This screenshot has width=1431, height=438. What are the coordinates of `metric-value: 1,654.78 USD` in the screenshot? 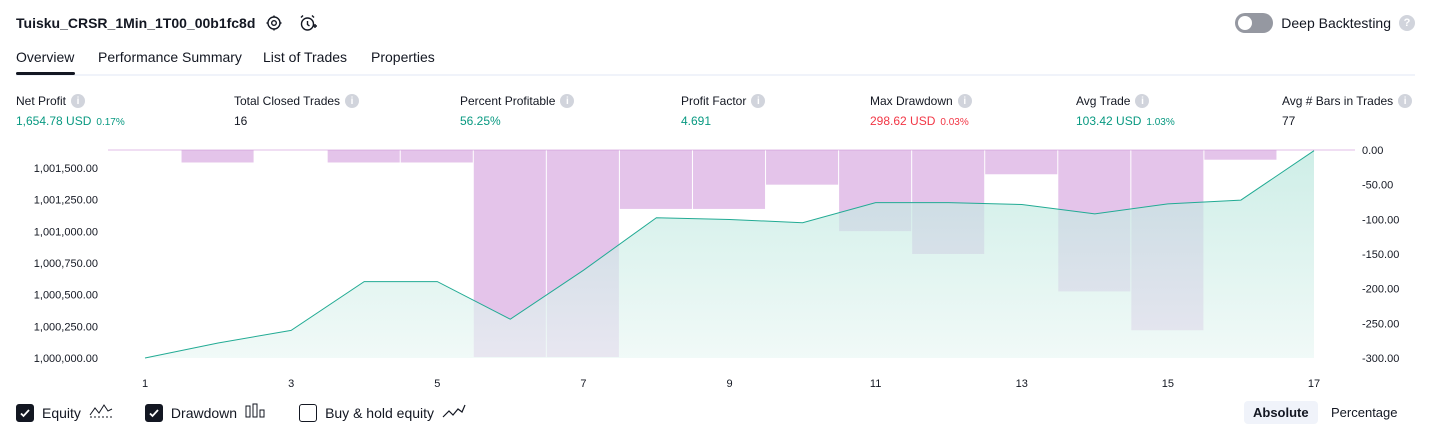 It's located at (54, 121).